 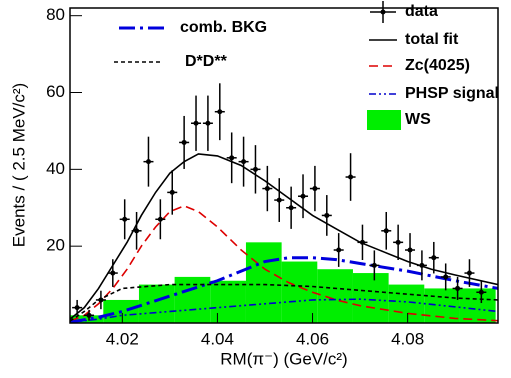 I want to click on legend-label: PHSP signal, so click(x=452, y=93).